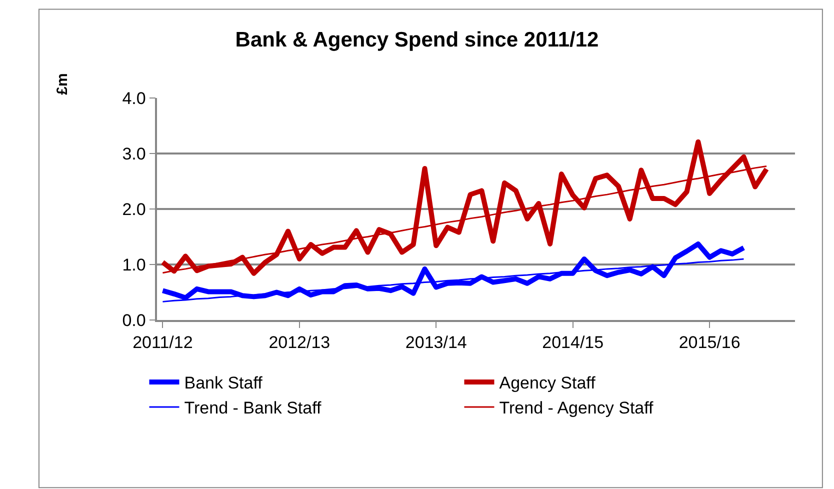 This screenshot has width=834, height=489. I want to click on y-tick-label: 2.0, so click(134, 209).